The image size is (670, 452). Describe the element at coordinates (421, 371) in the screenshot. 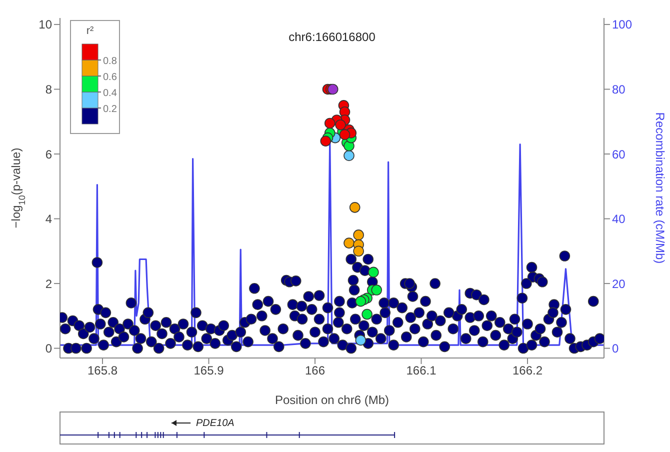

I see `x-tick-label: 166.1` at that location.